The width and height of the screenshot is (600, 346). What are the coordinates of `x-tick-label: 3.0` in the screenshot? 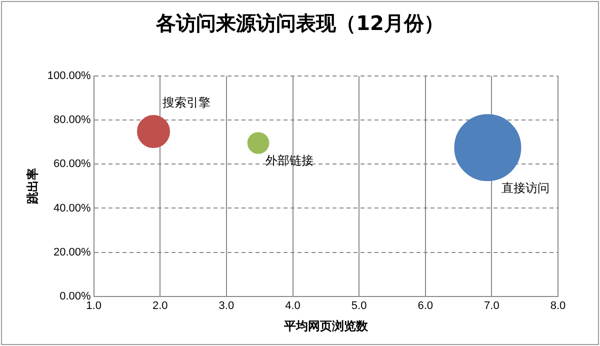 It's located at (226, 306).